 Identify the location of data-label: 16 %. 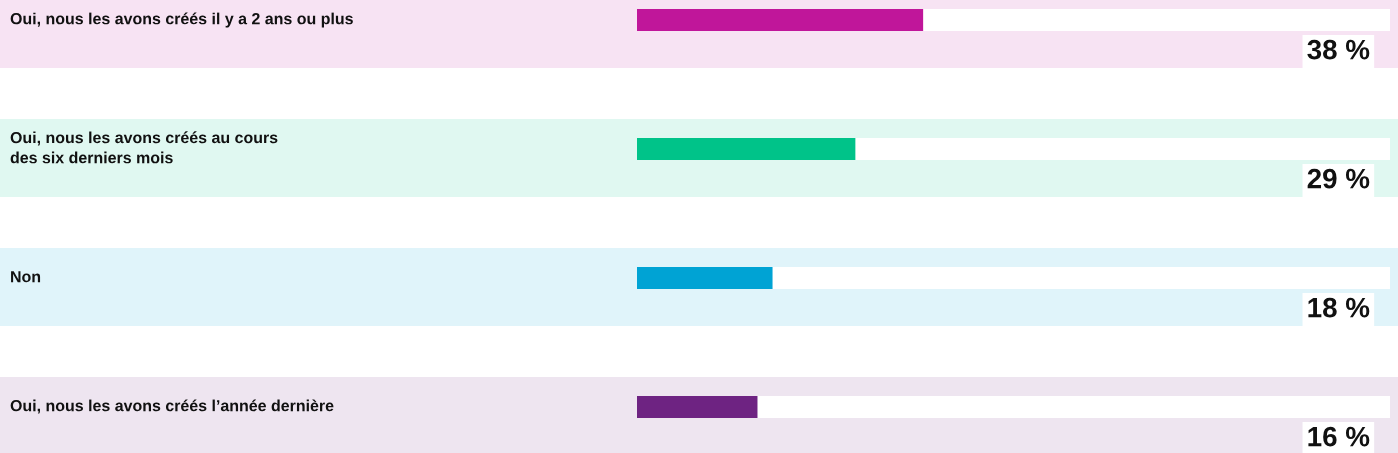
(1339, 436).